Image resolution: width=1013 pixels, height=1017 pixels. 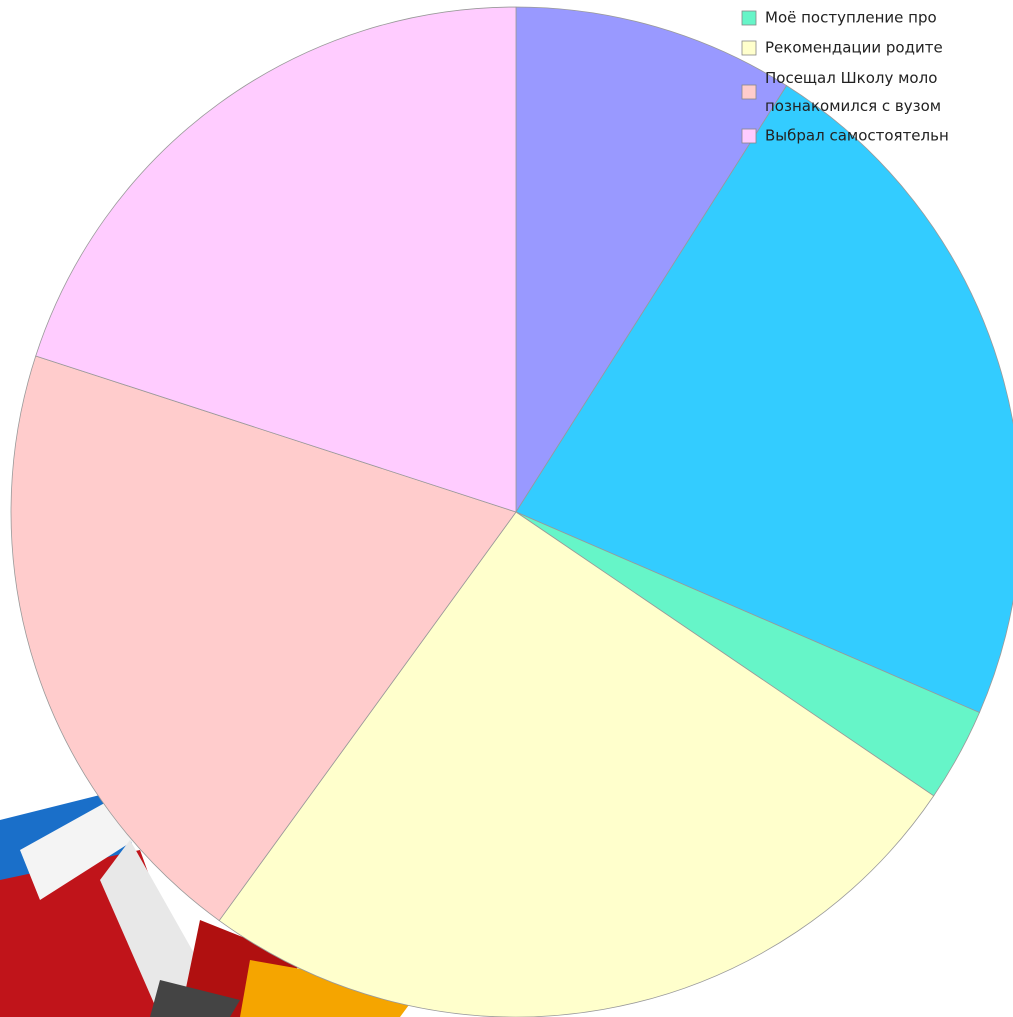 What do you see at coordinates (210, 903) in the screenshot?
I see `background-decoration` at bounding box center [210, 903].